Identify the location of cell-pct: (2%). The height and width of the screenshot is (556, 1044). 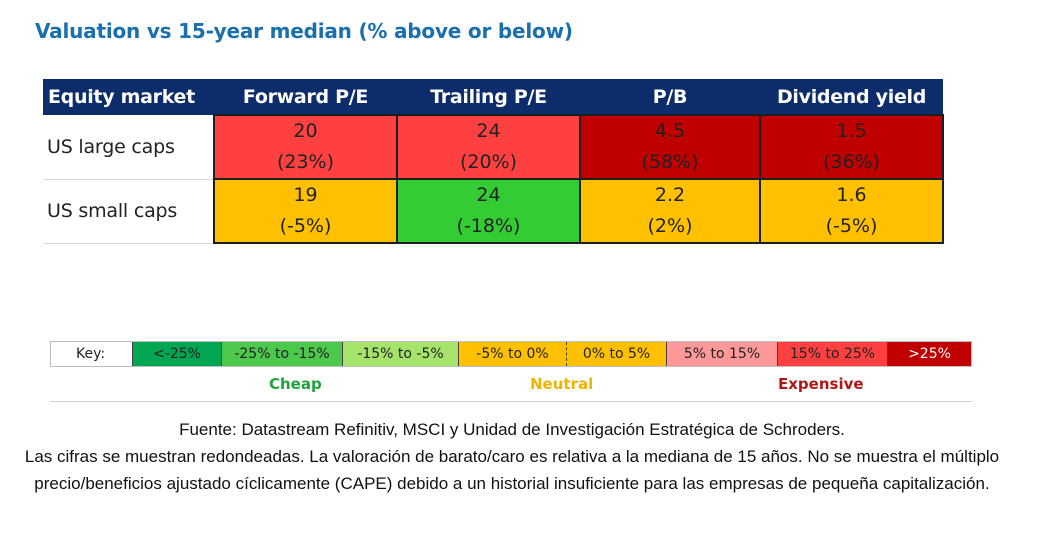
(670, 226).